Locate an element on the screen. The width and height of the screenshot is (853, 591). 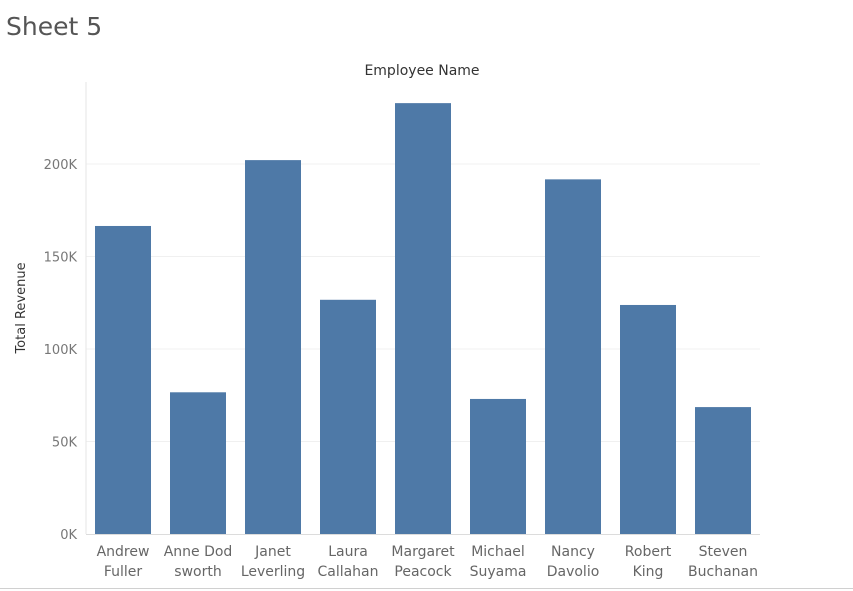
x-tick-label: Andrew Fuller is located at coordinates (123, 562).